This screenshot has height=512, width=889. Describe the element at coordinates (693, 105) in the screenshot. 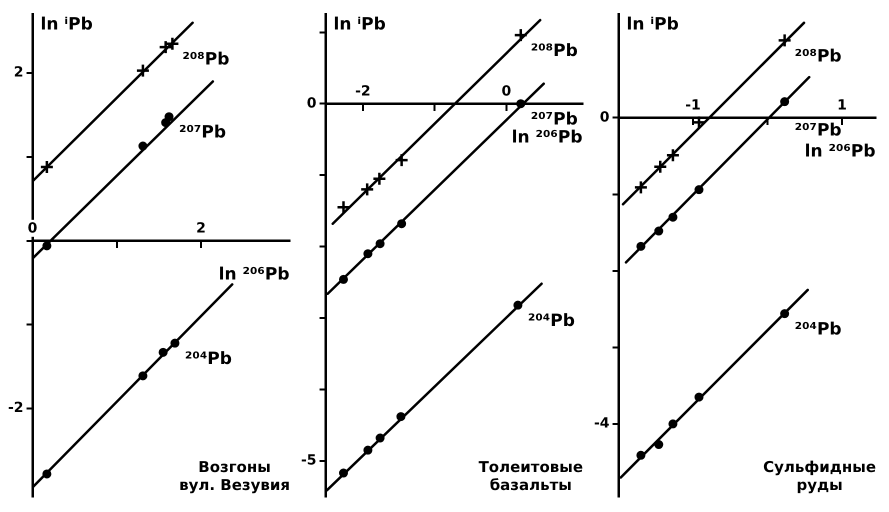

I see `x-tick-label: -1` at that location.